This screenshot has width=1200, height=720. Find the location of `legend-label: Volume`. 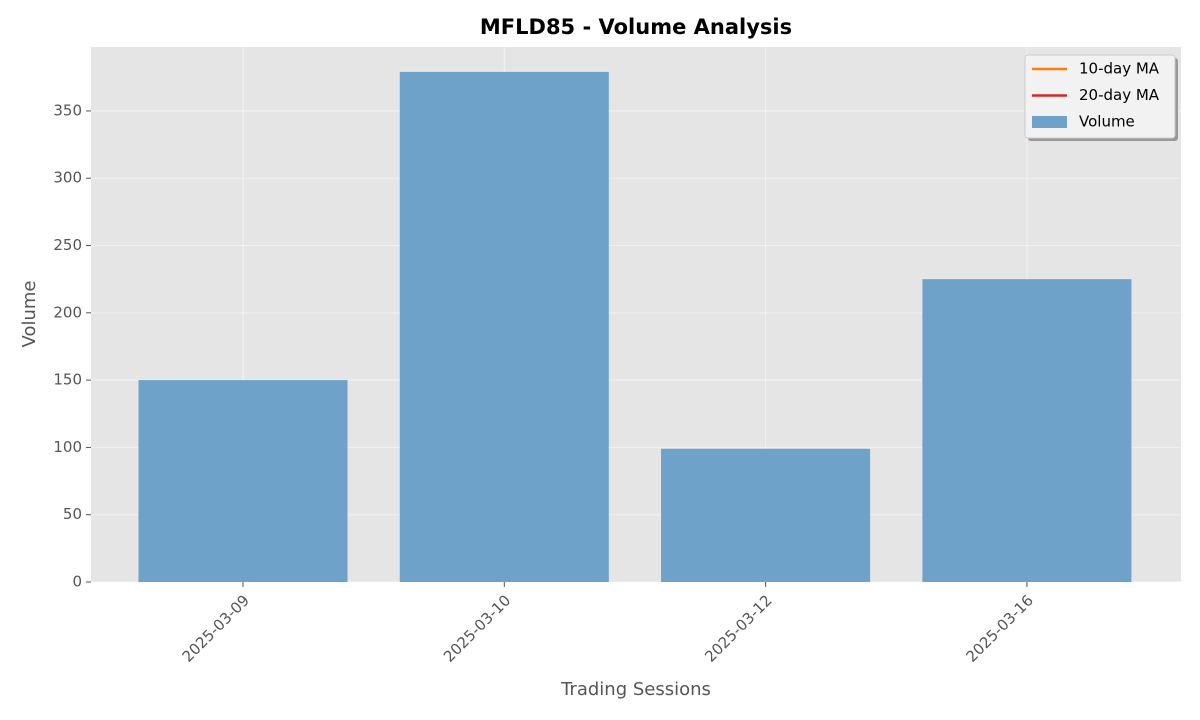

legend-label: Volume is located at coordinates (1107, 122).